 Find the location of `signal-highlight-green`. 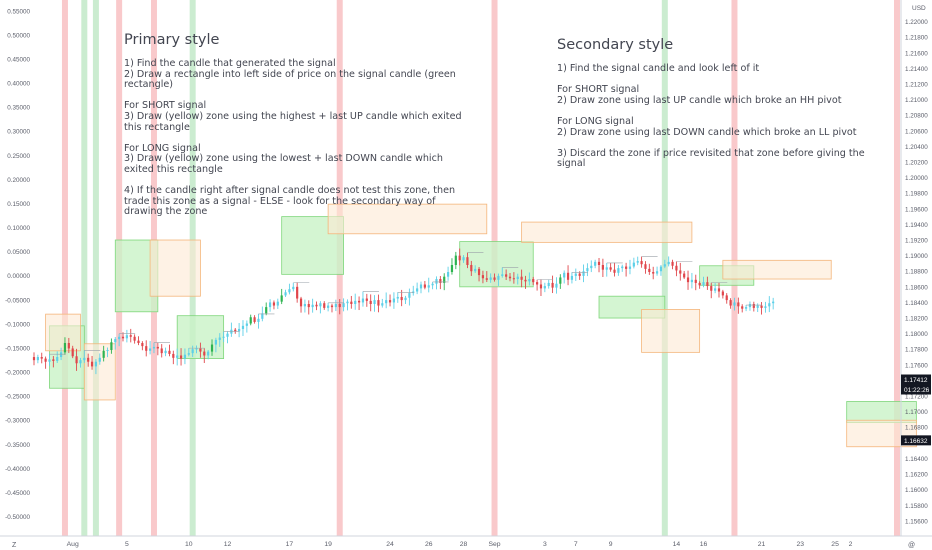

signal-highlight-green is located at coordinates (95, 268).